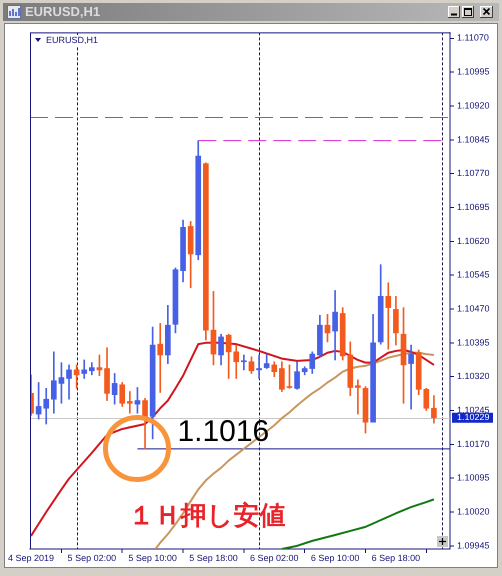 The width and height of the screenshot is (502, 576). I want to click on y-tick-label: 1.10245, so click(473, 409).